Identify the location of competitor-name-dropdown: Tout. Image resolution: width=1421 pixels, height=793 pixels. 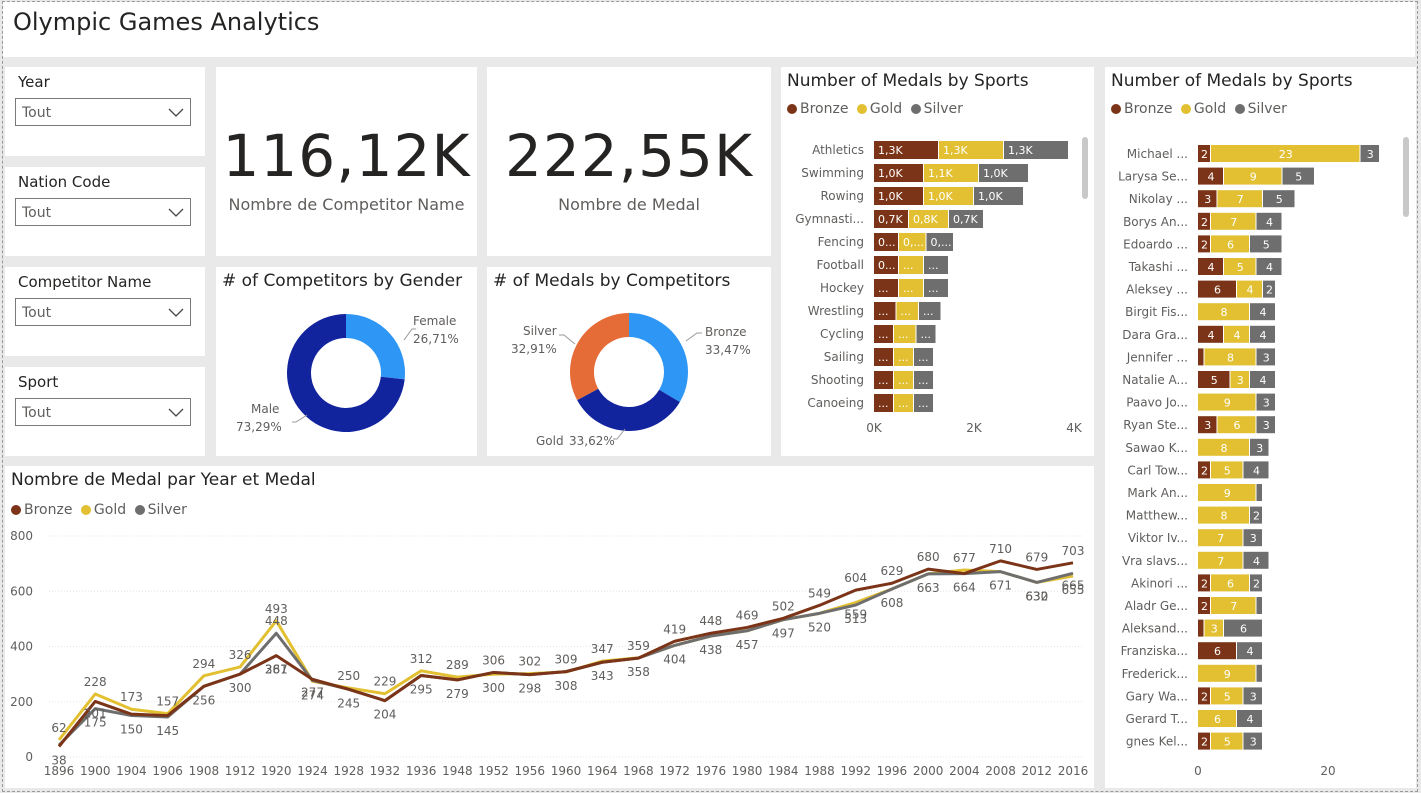
(103, 312).